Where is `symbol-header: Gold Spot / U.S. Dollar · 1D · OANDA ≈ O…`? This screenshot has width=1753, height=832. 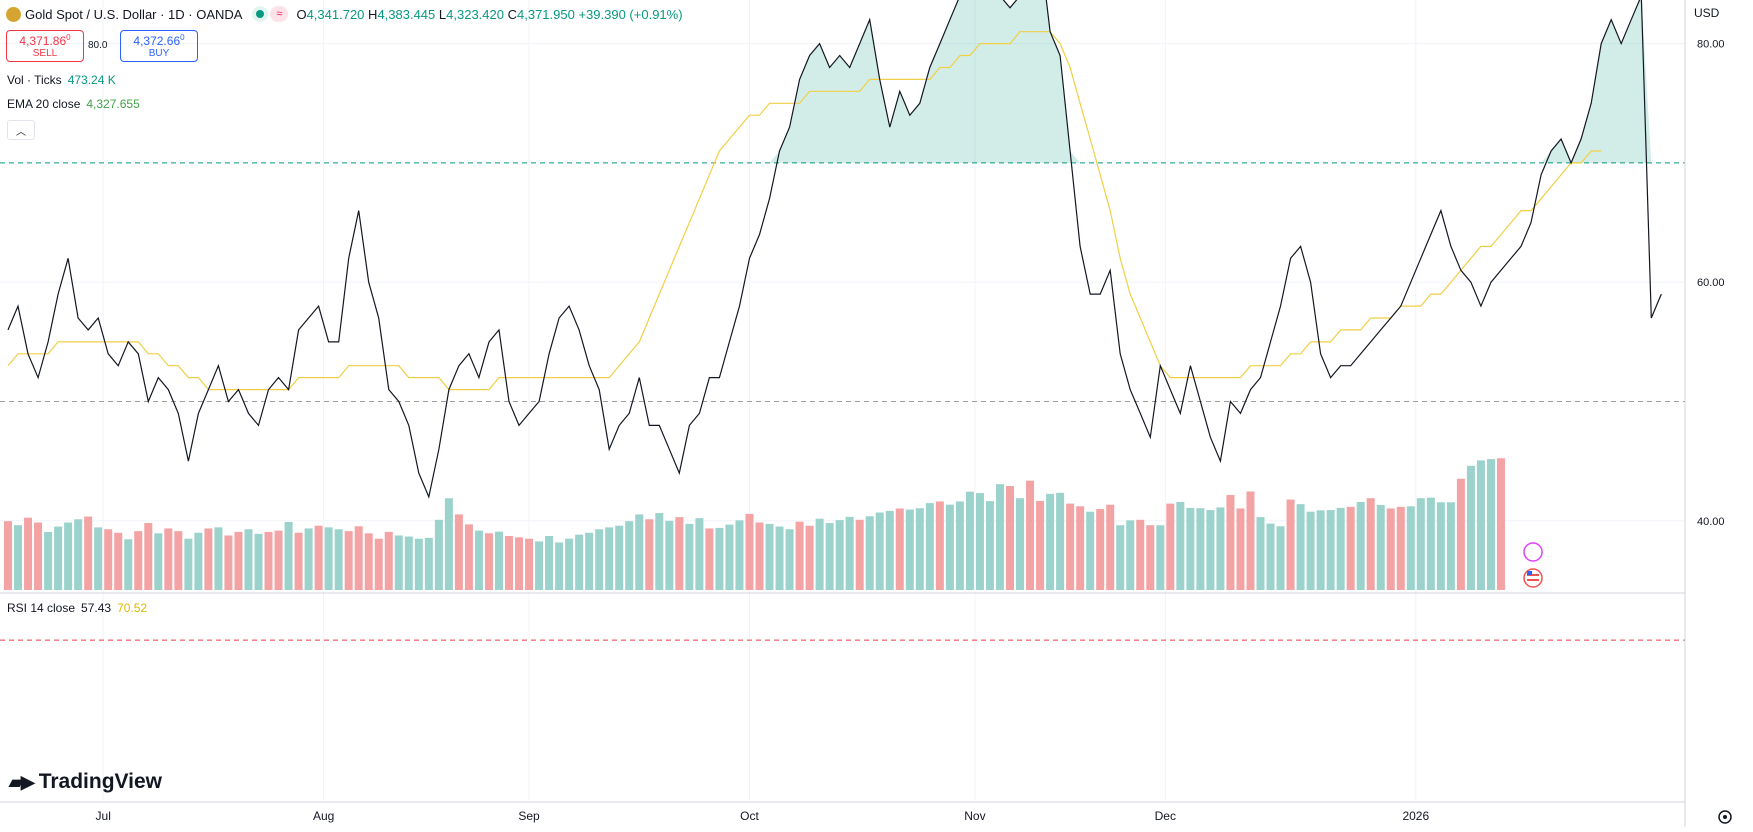 symbol-header: Gold Spot / U.S. Dollar · 1D · OANDA ≈ O… is located at coordinates (344, 14).